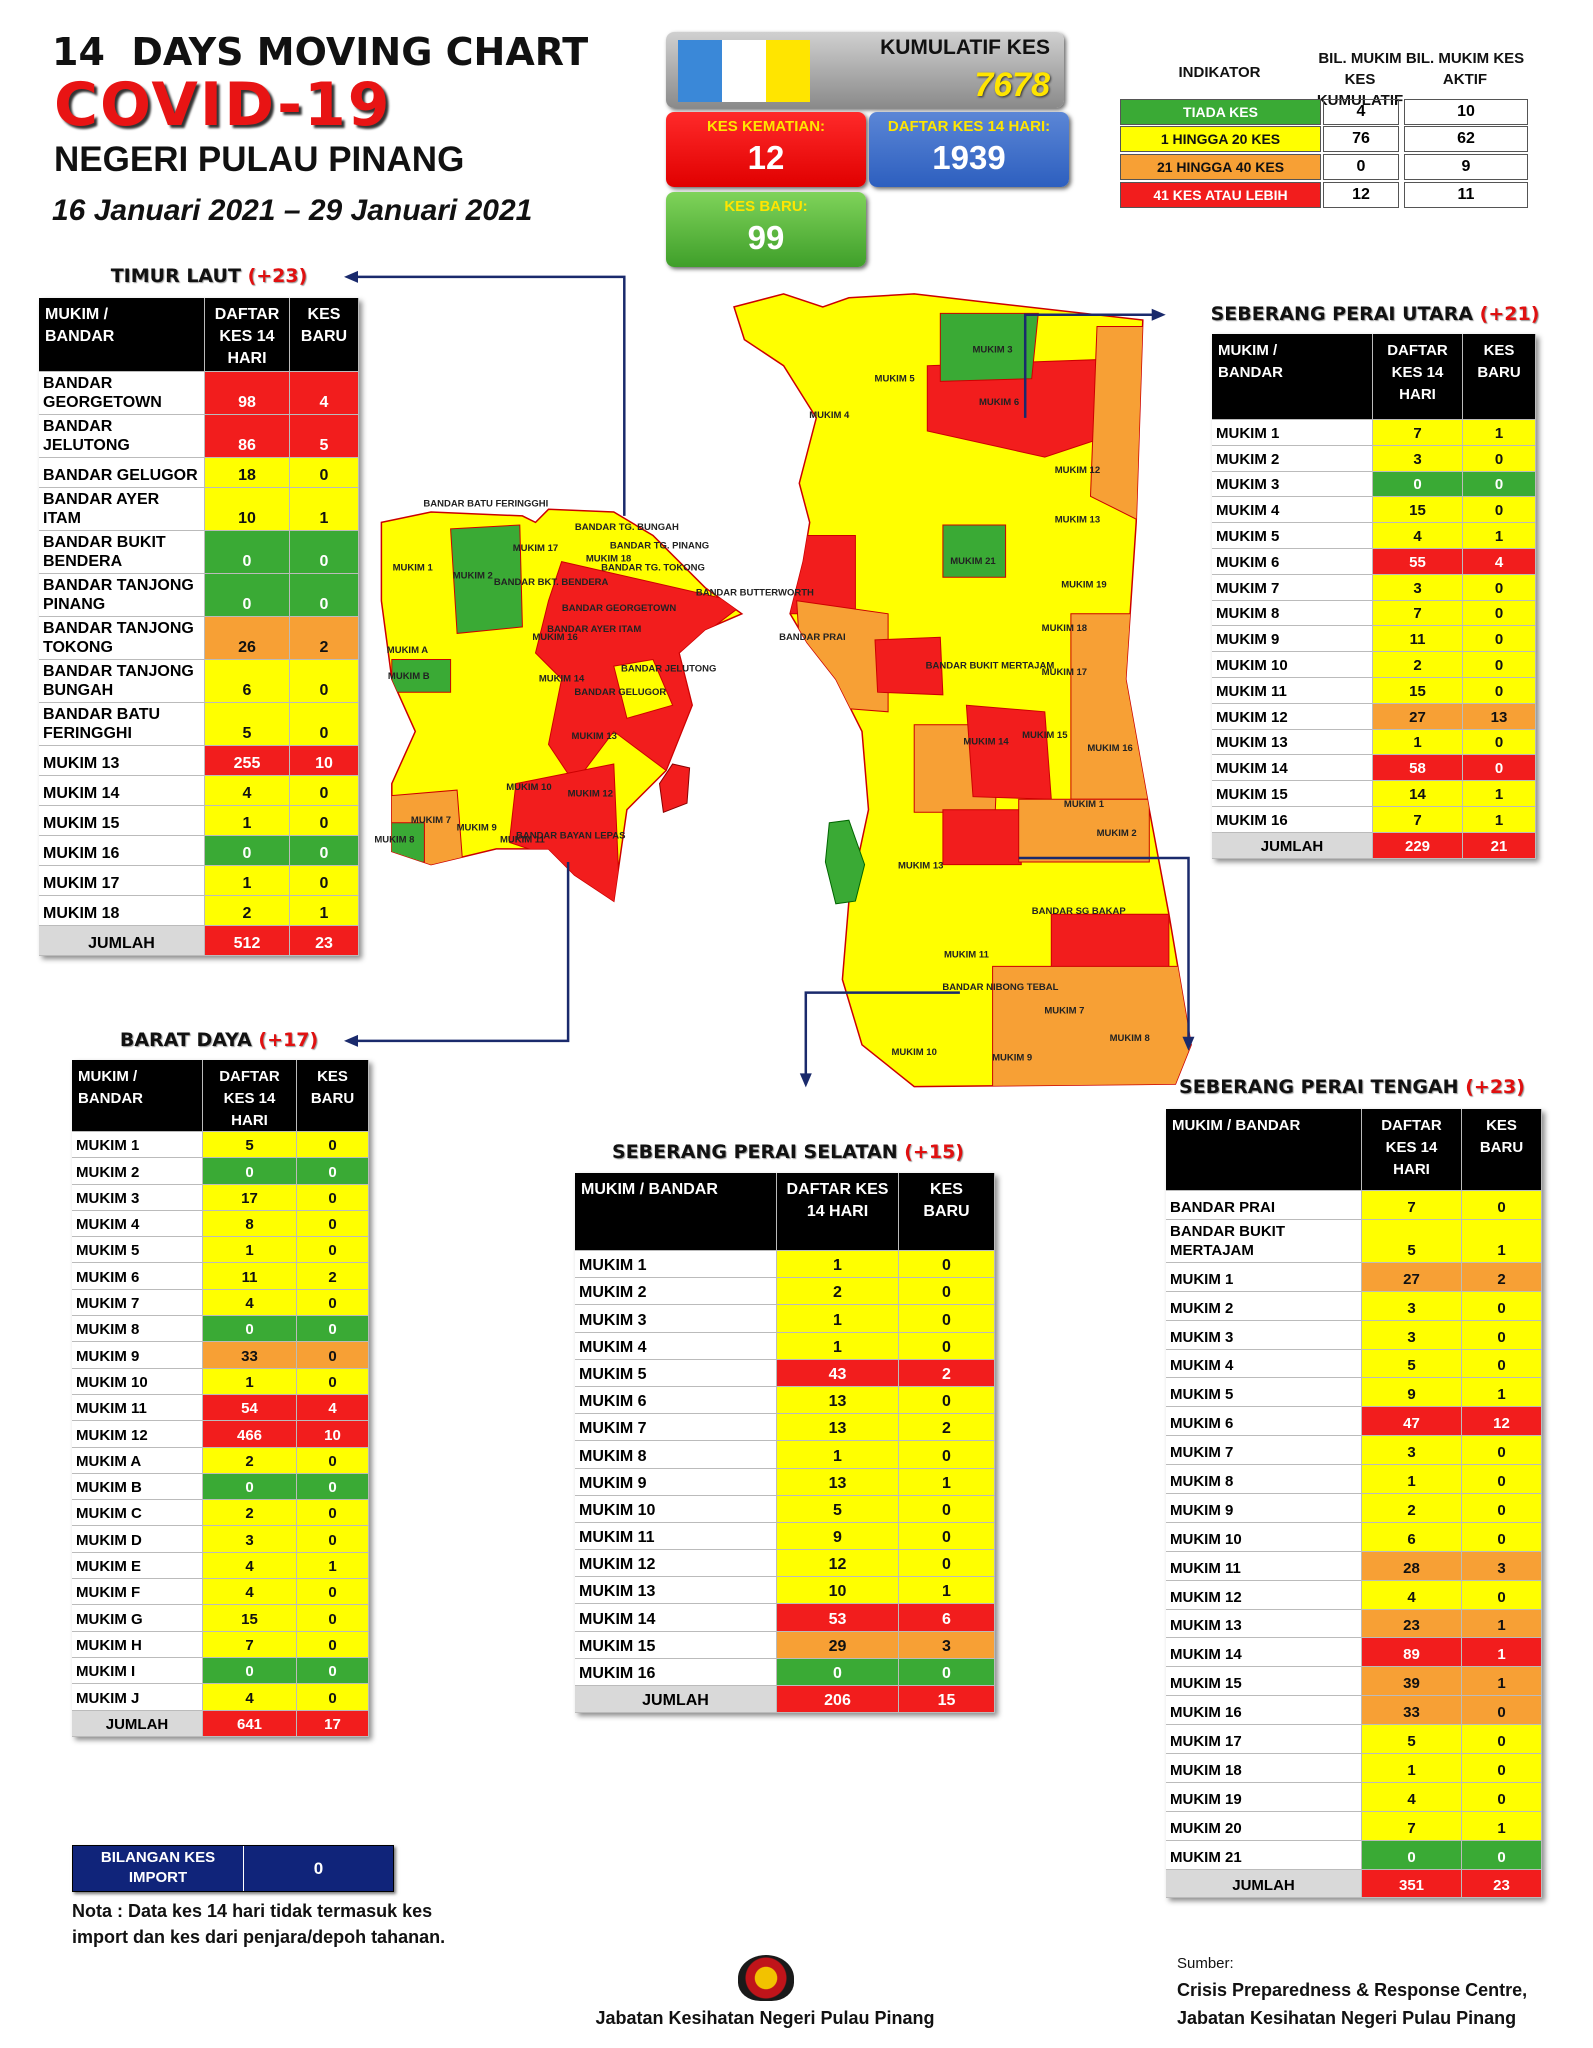 The width and height of the screenshot is (1593, 2048). I want to click on row-name: MUKIM 15, so click(676, 1644).